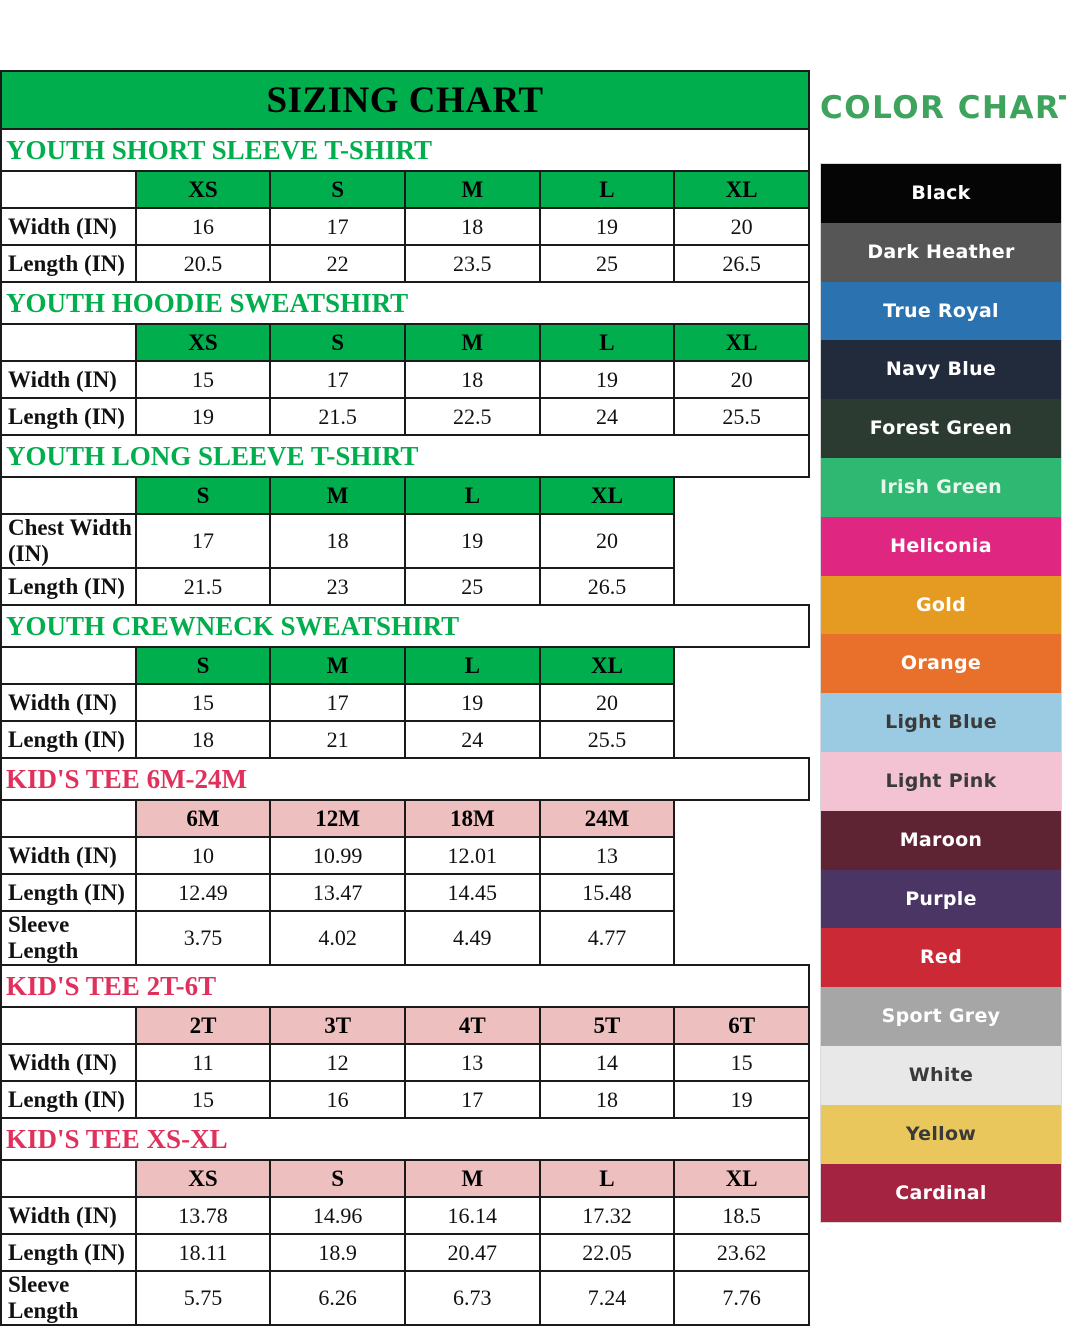 The height and width of the screenshot is (1326, 1066). Describe the element at coordinates (405, 303) in the screenshot. I see `sizing-section-heading-row: YOUTH HOODIE SWEATSHIRT` at that location.